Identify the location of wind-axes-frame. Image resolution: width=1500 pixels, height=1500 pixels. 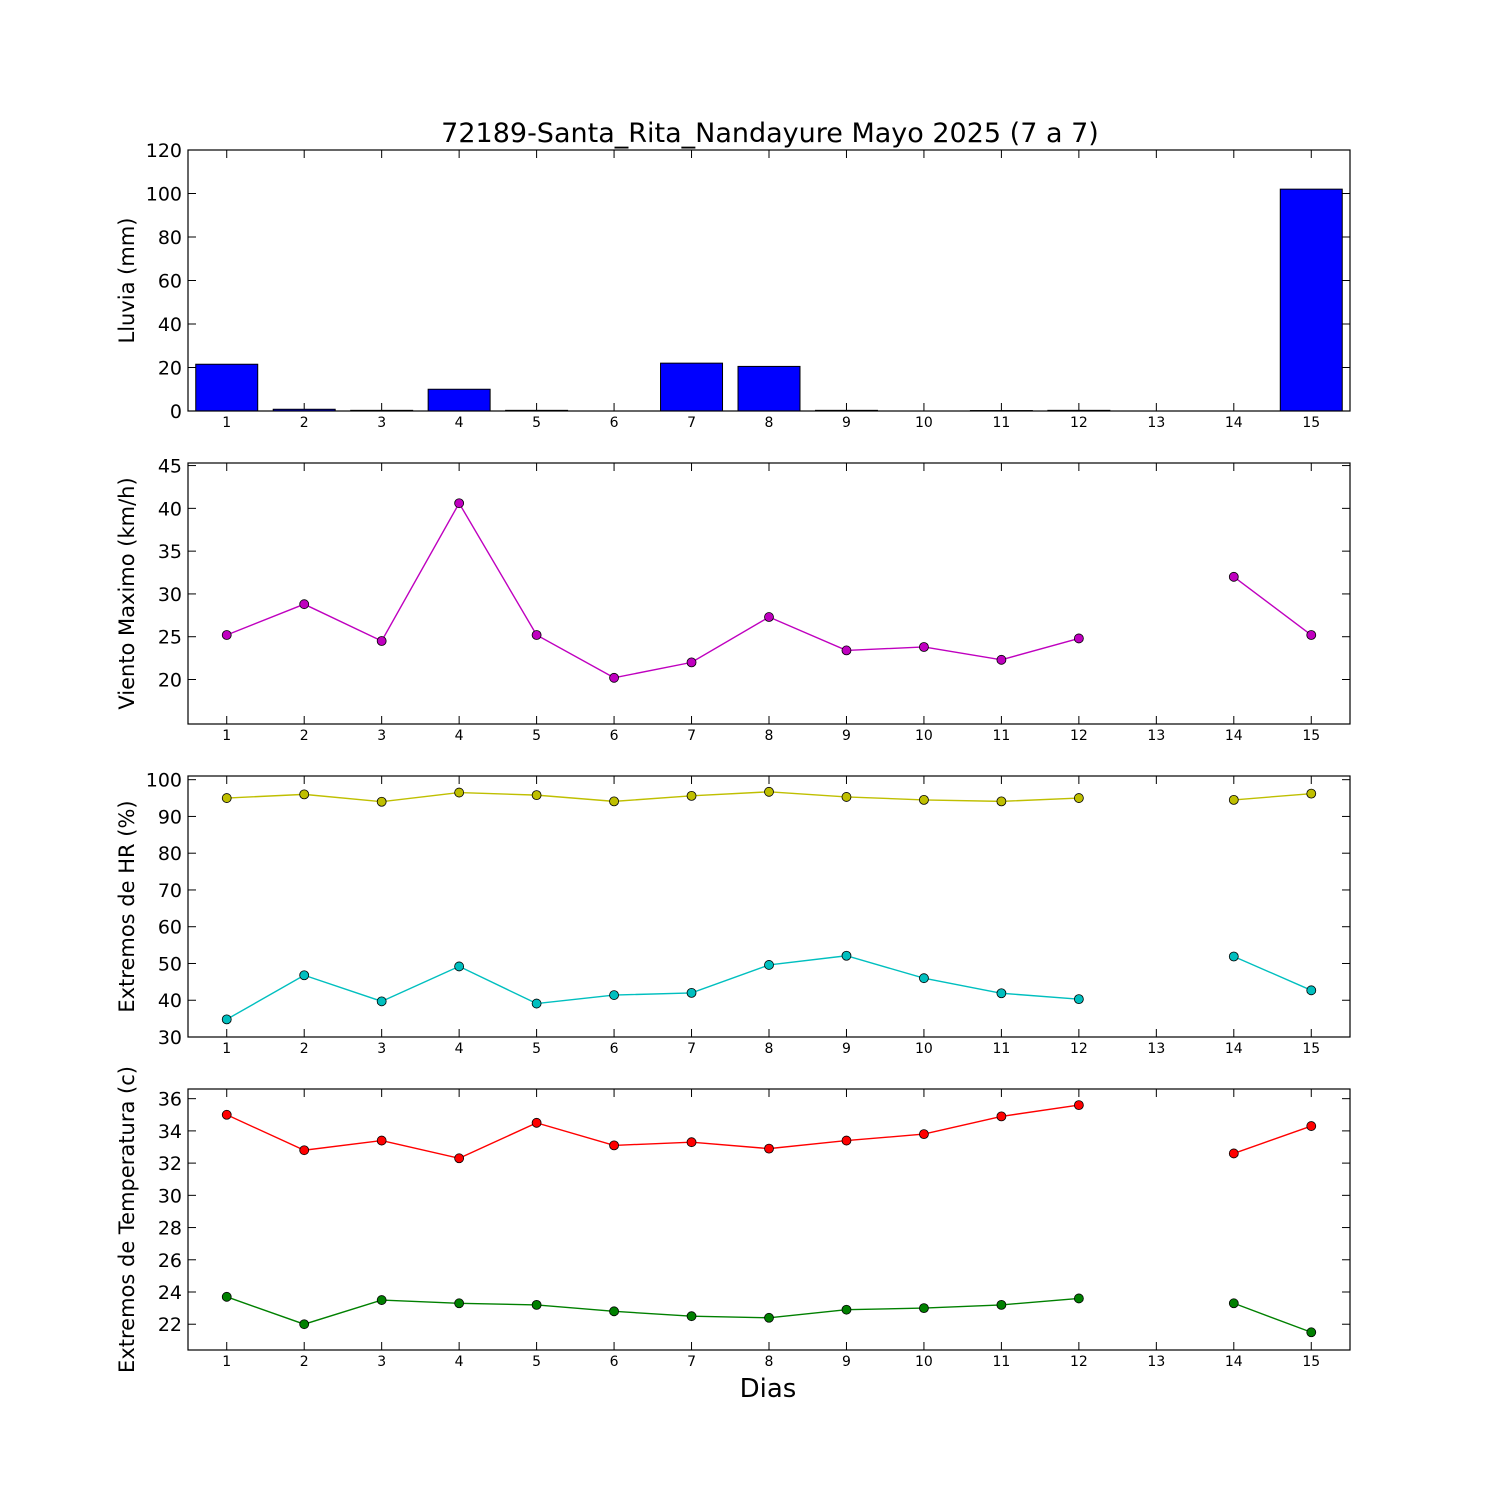
(769, 593).